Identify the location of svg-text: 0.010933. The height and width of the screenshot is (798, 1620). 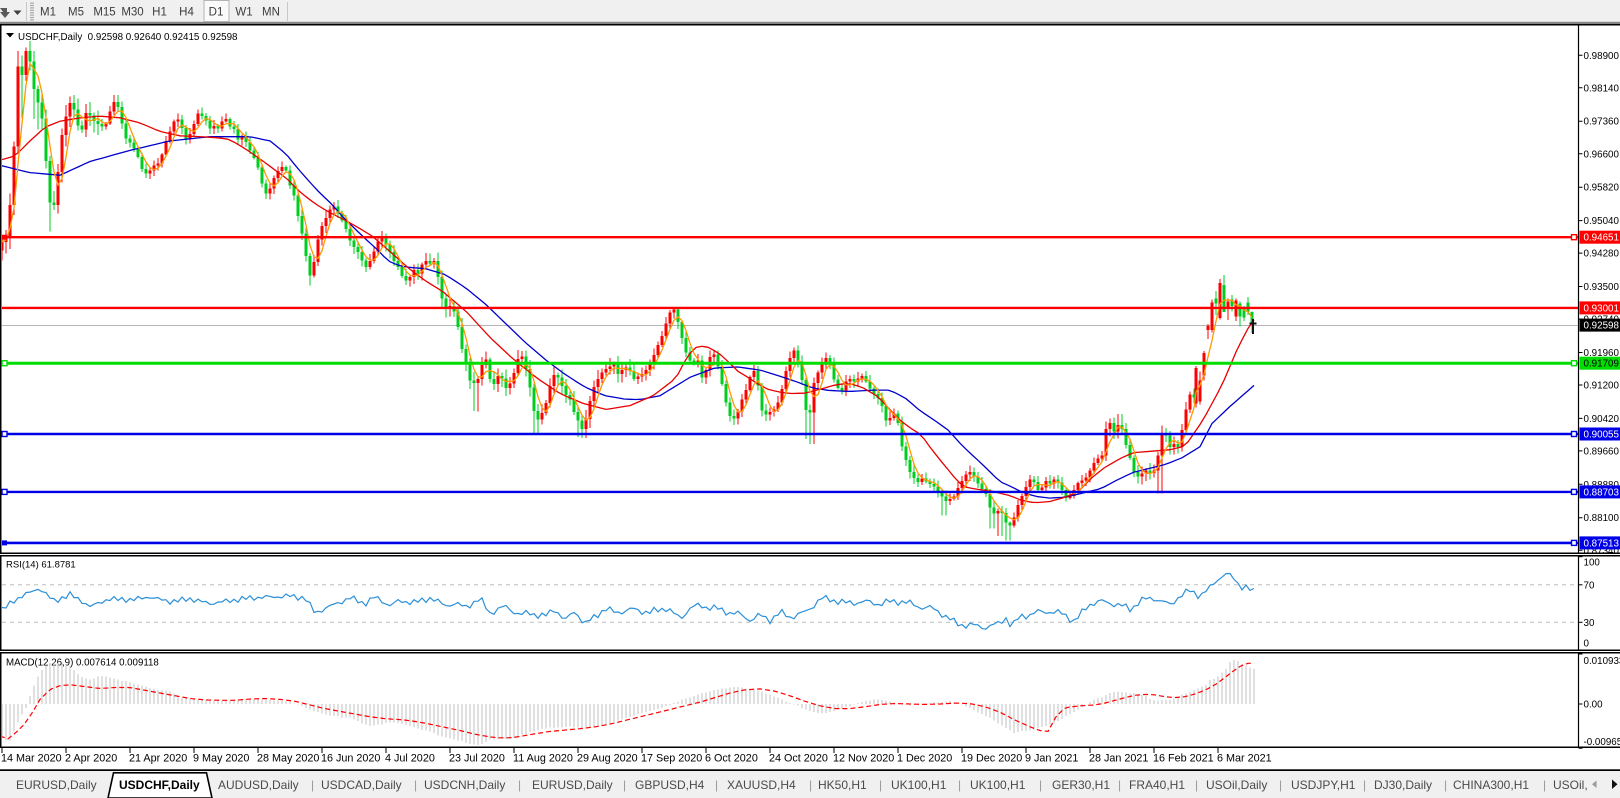
(1602, 661).